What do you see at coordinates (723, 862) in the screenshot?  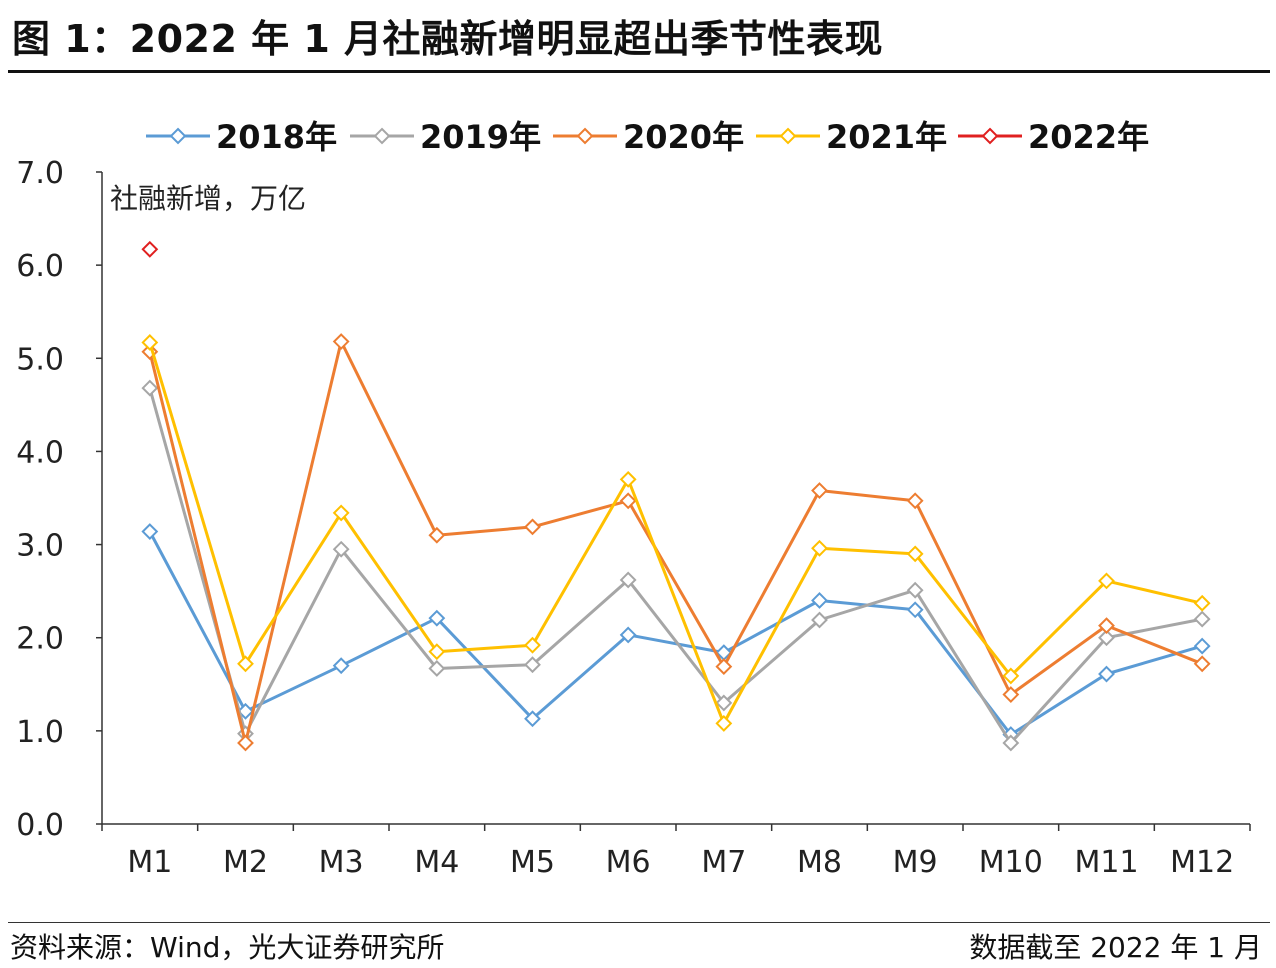 I see `x-tick-label: M7` at bounding box center [723, 862].